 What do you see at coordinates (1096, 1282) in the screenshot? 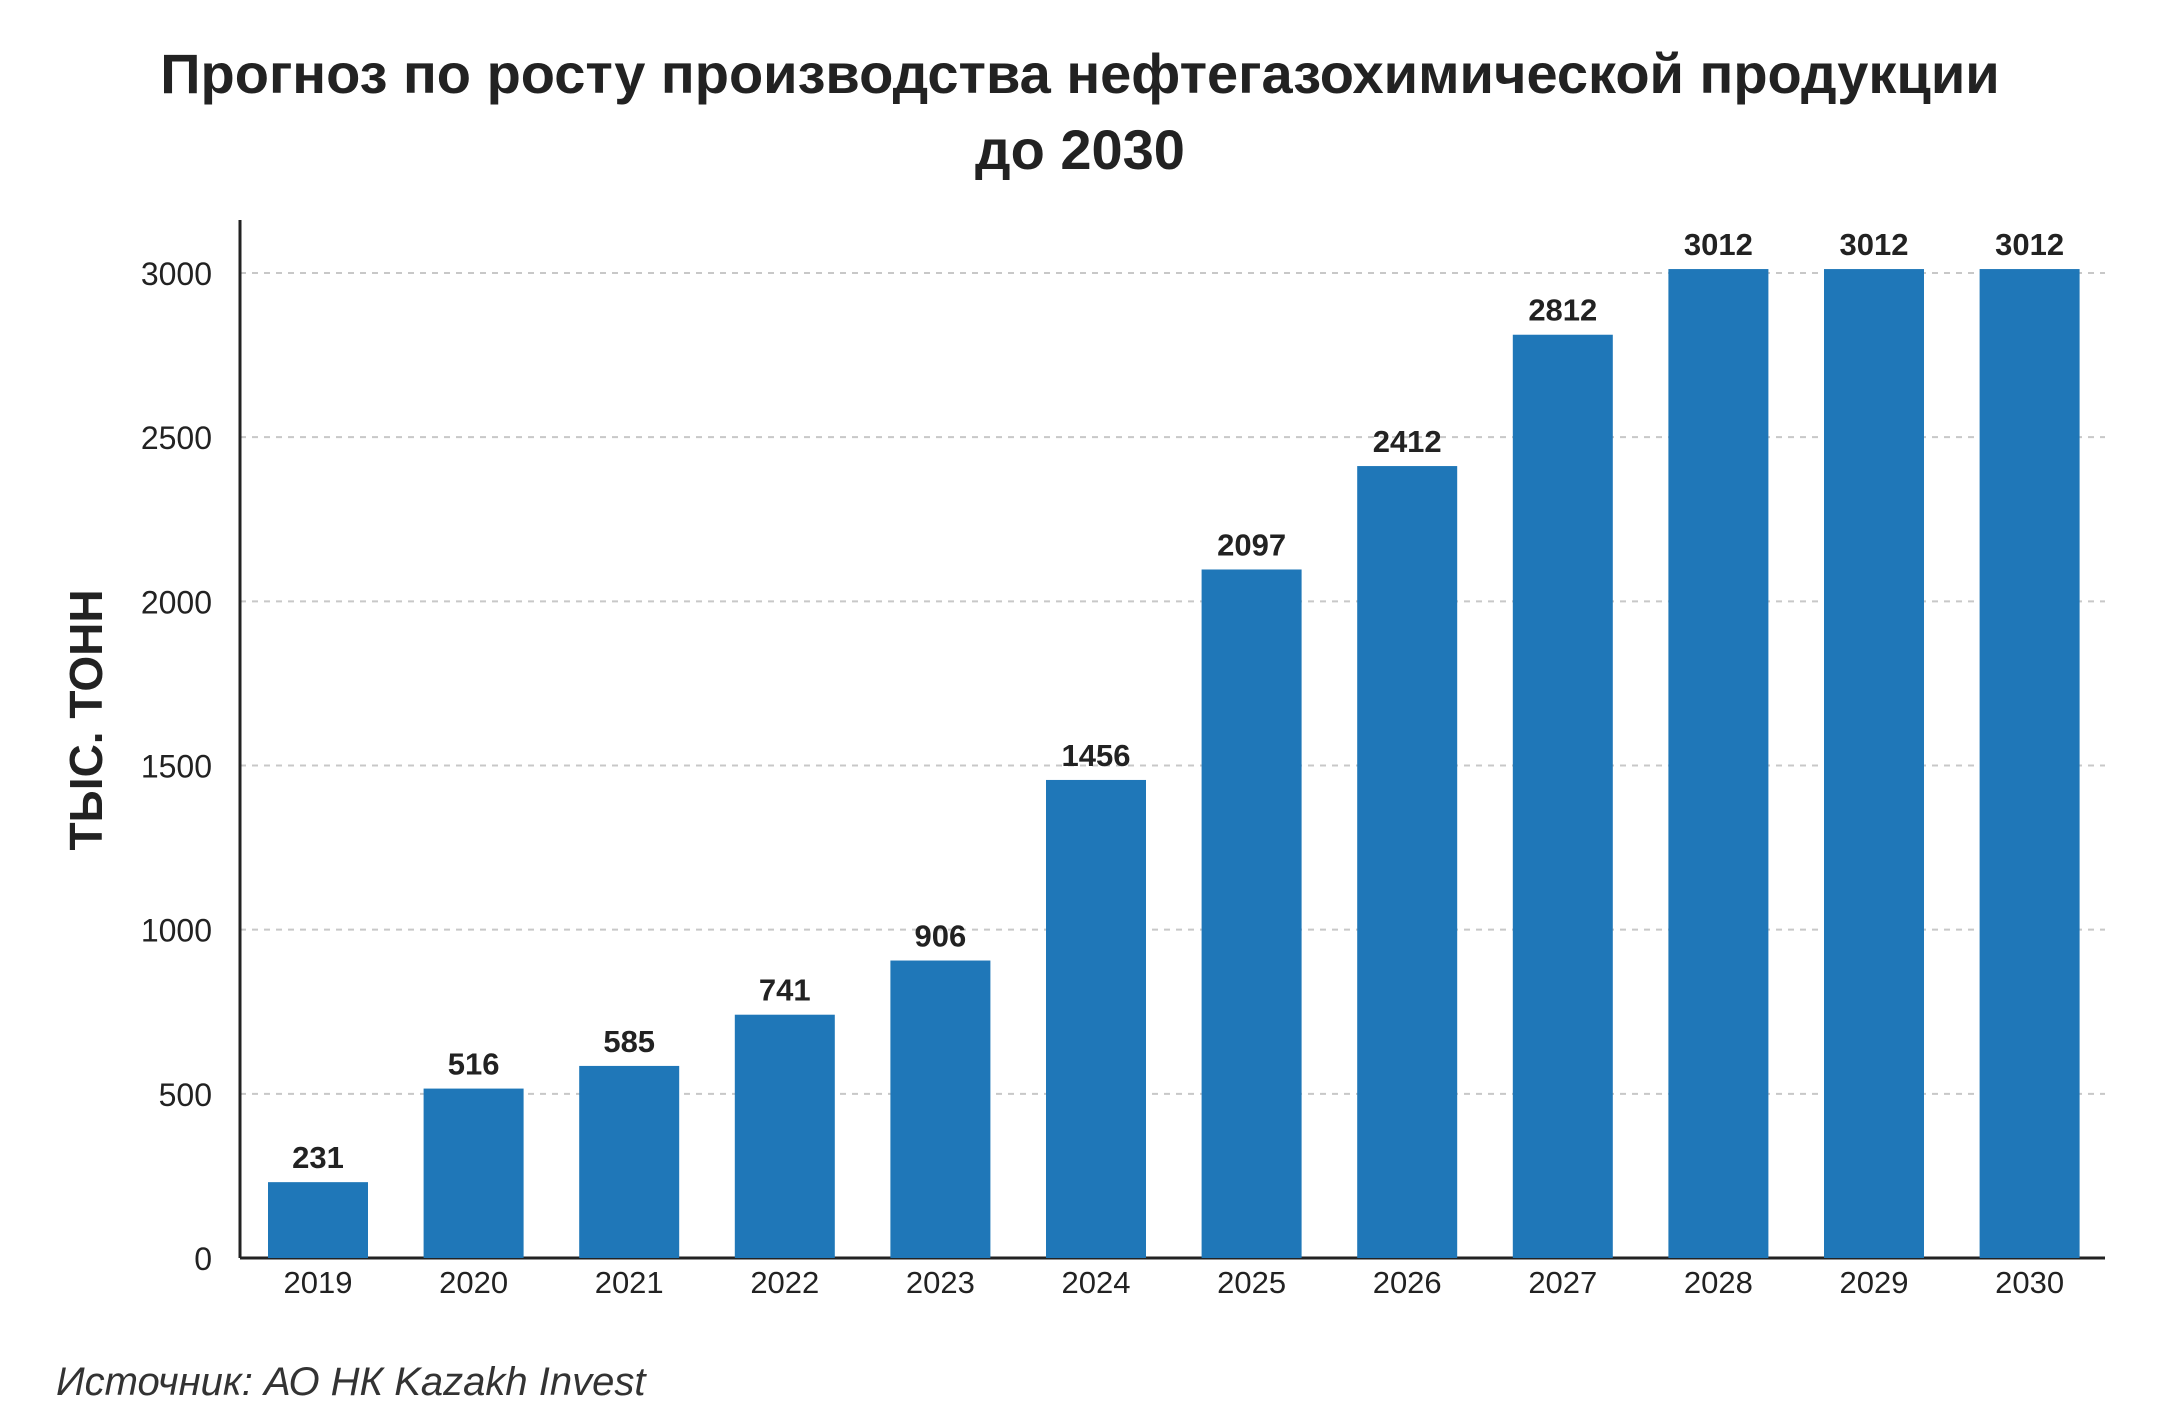
I see `x-tick-label: 2024` at bounding box center [1096, 1282].